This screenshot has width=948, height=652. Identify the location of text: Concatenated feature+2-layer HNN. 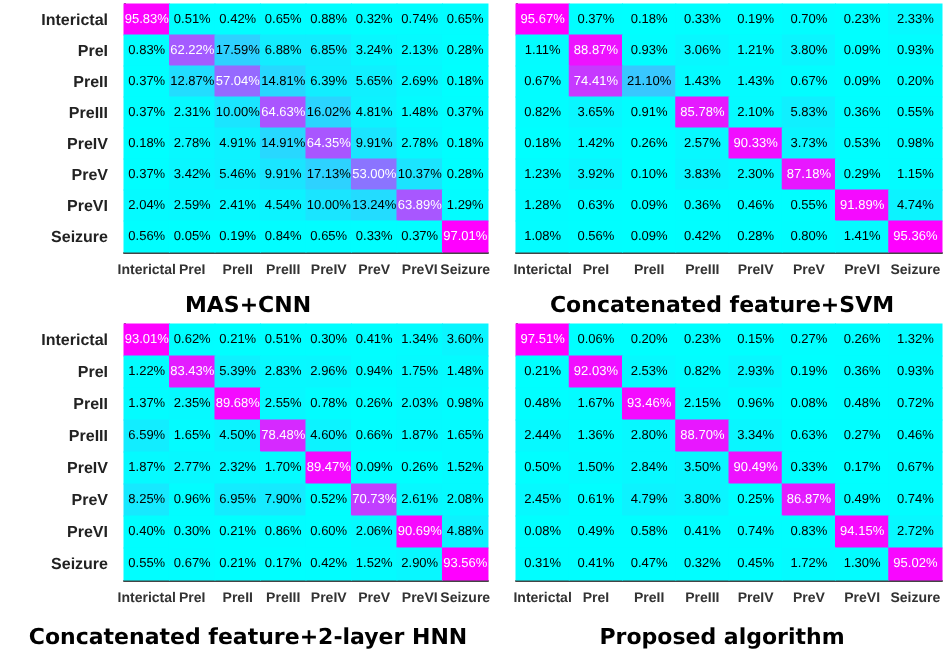
(248, 637).